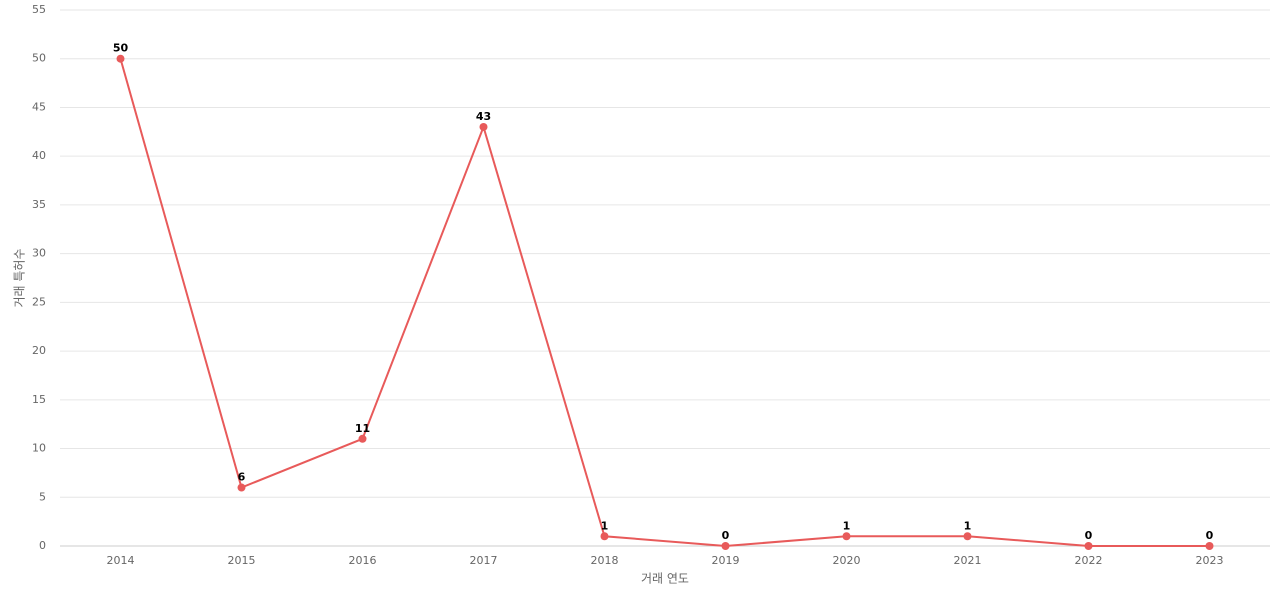  What do you see at coordinates (39, 106) in the screenshot?
I see `y-tick-label: 45` at bounding box center [39, 106].